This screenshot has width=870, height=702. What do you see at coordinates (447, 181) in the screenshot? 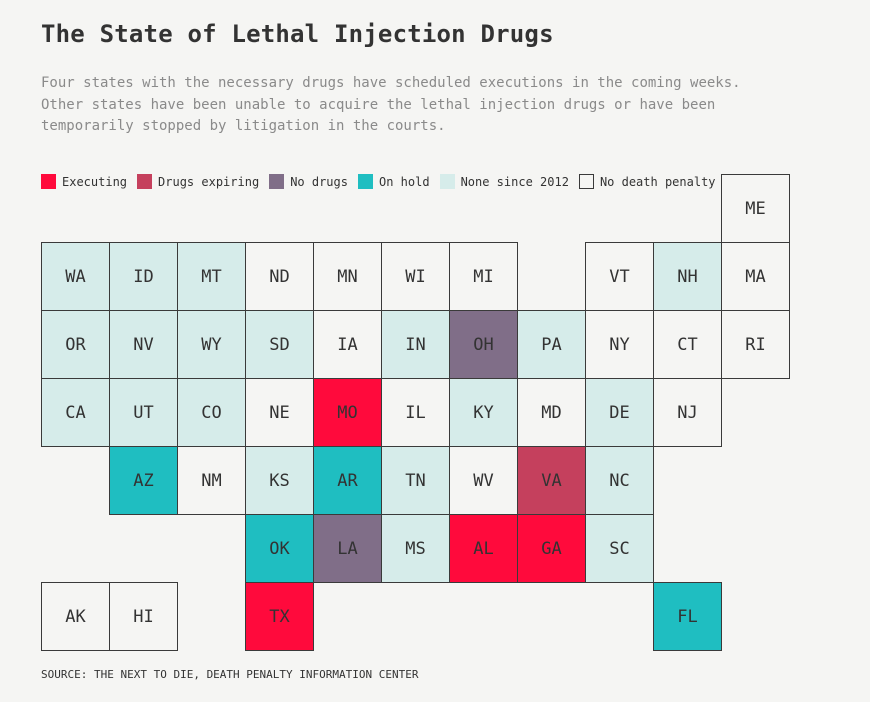
I see `legend-swatch-none-since-2012` at bounding box center [447, 181].